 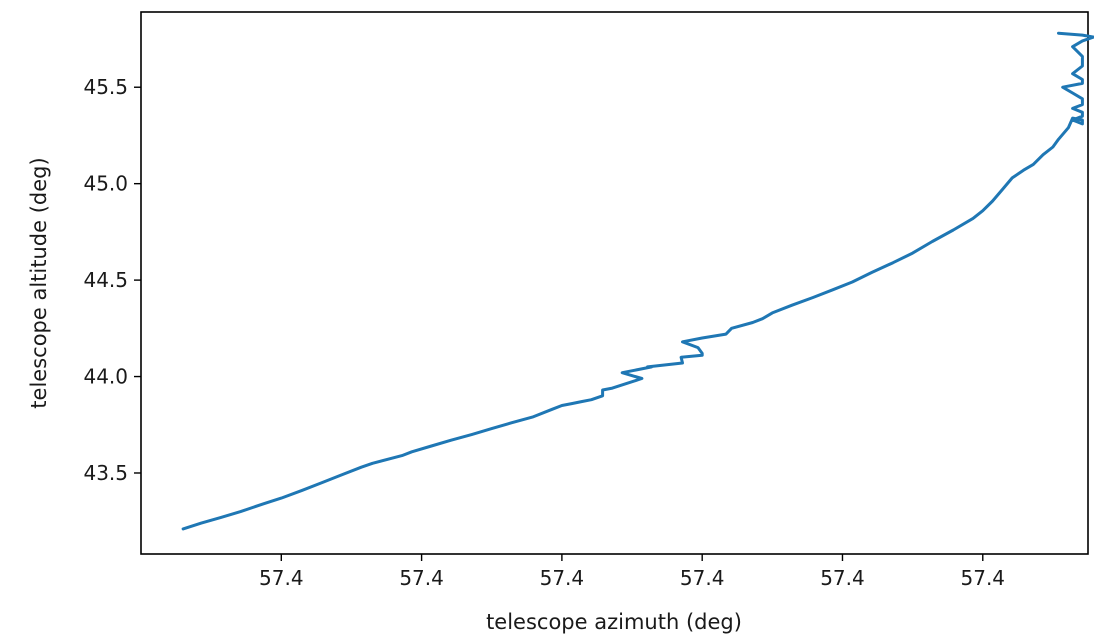 I want to click on y-axis-label: telescope altitude (deg), so click(x=39, y=282).